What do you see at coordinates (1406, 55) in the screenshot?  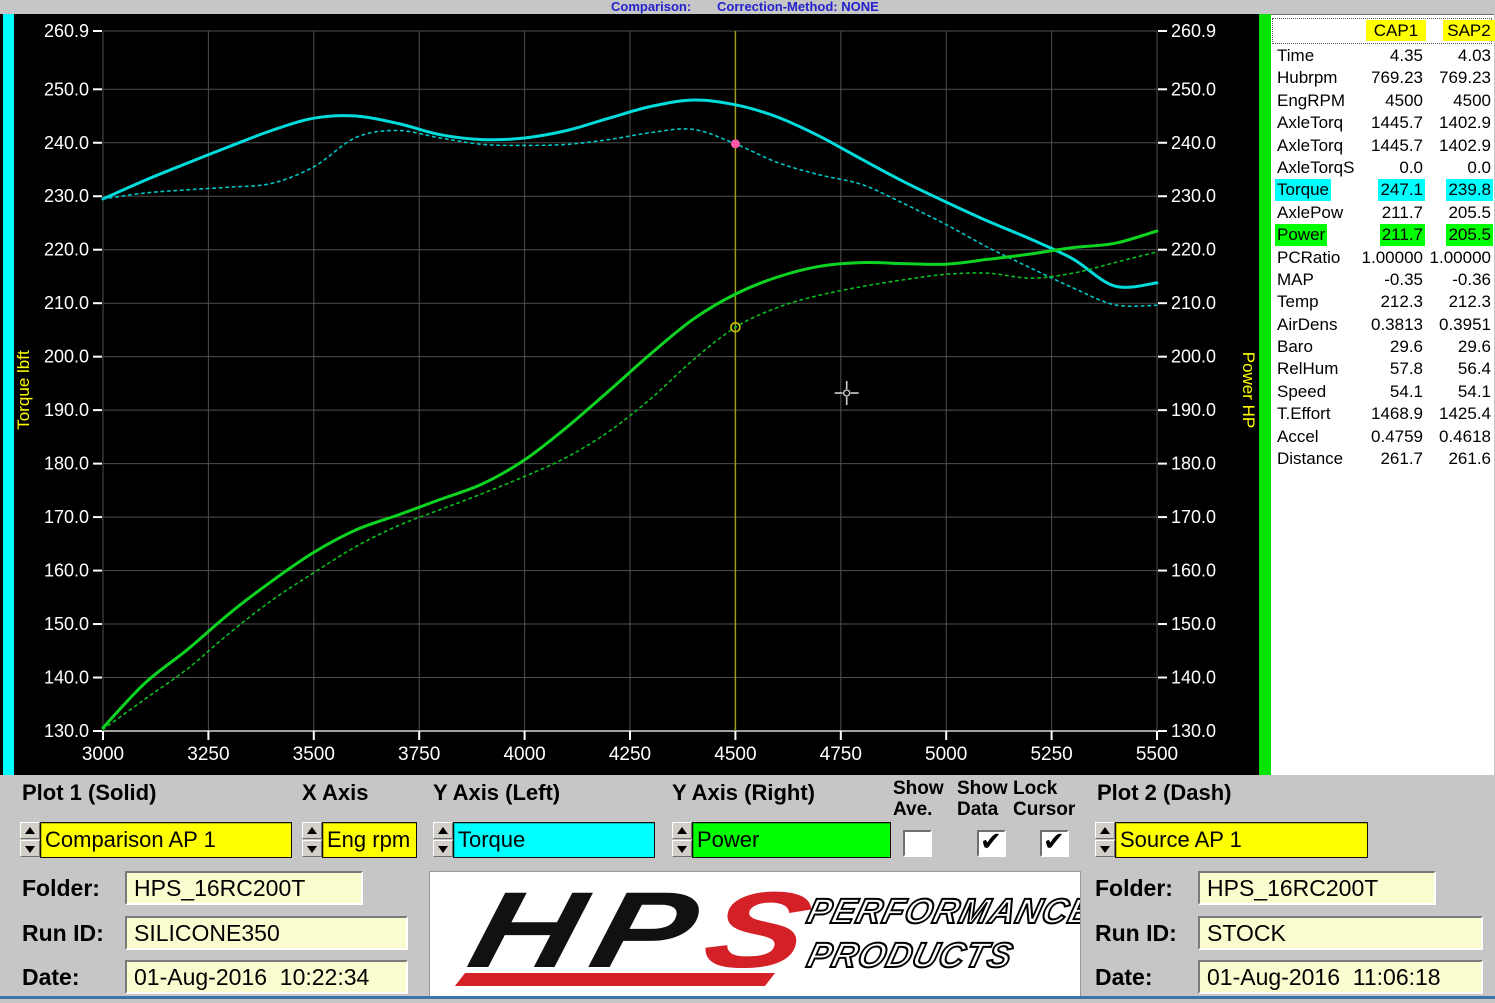 I see `row-value: 4.35` at bounding box center [1406, 55].